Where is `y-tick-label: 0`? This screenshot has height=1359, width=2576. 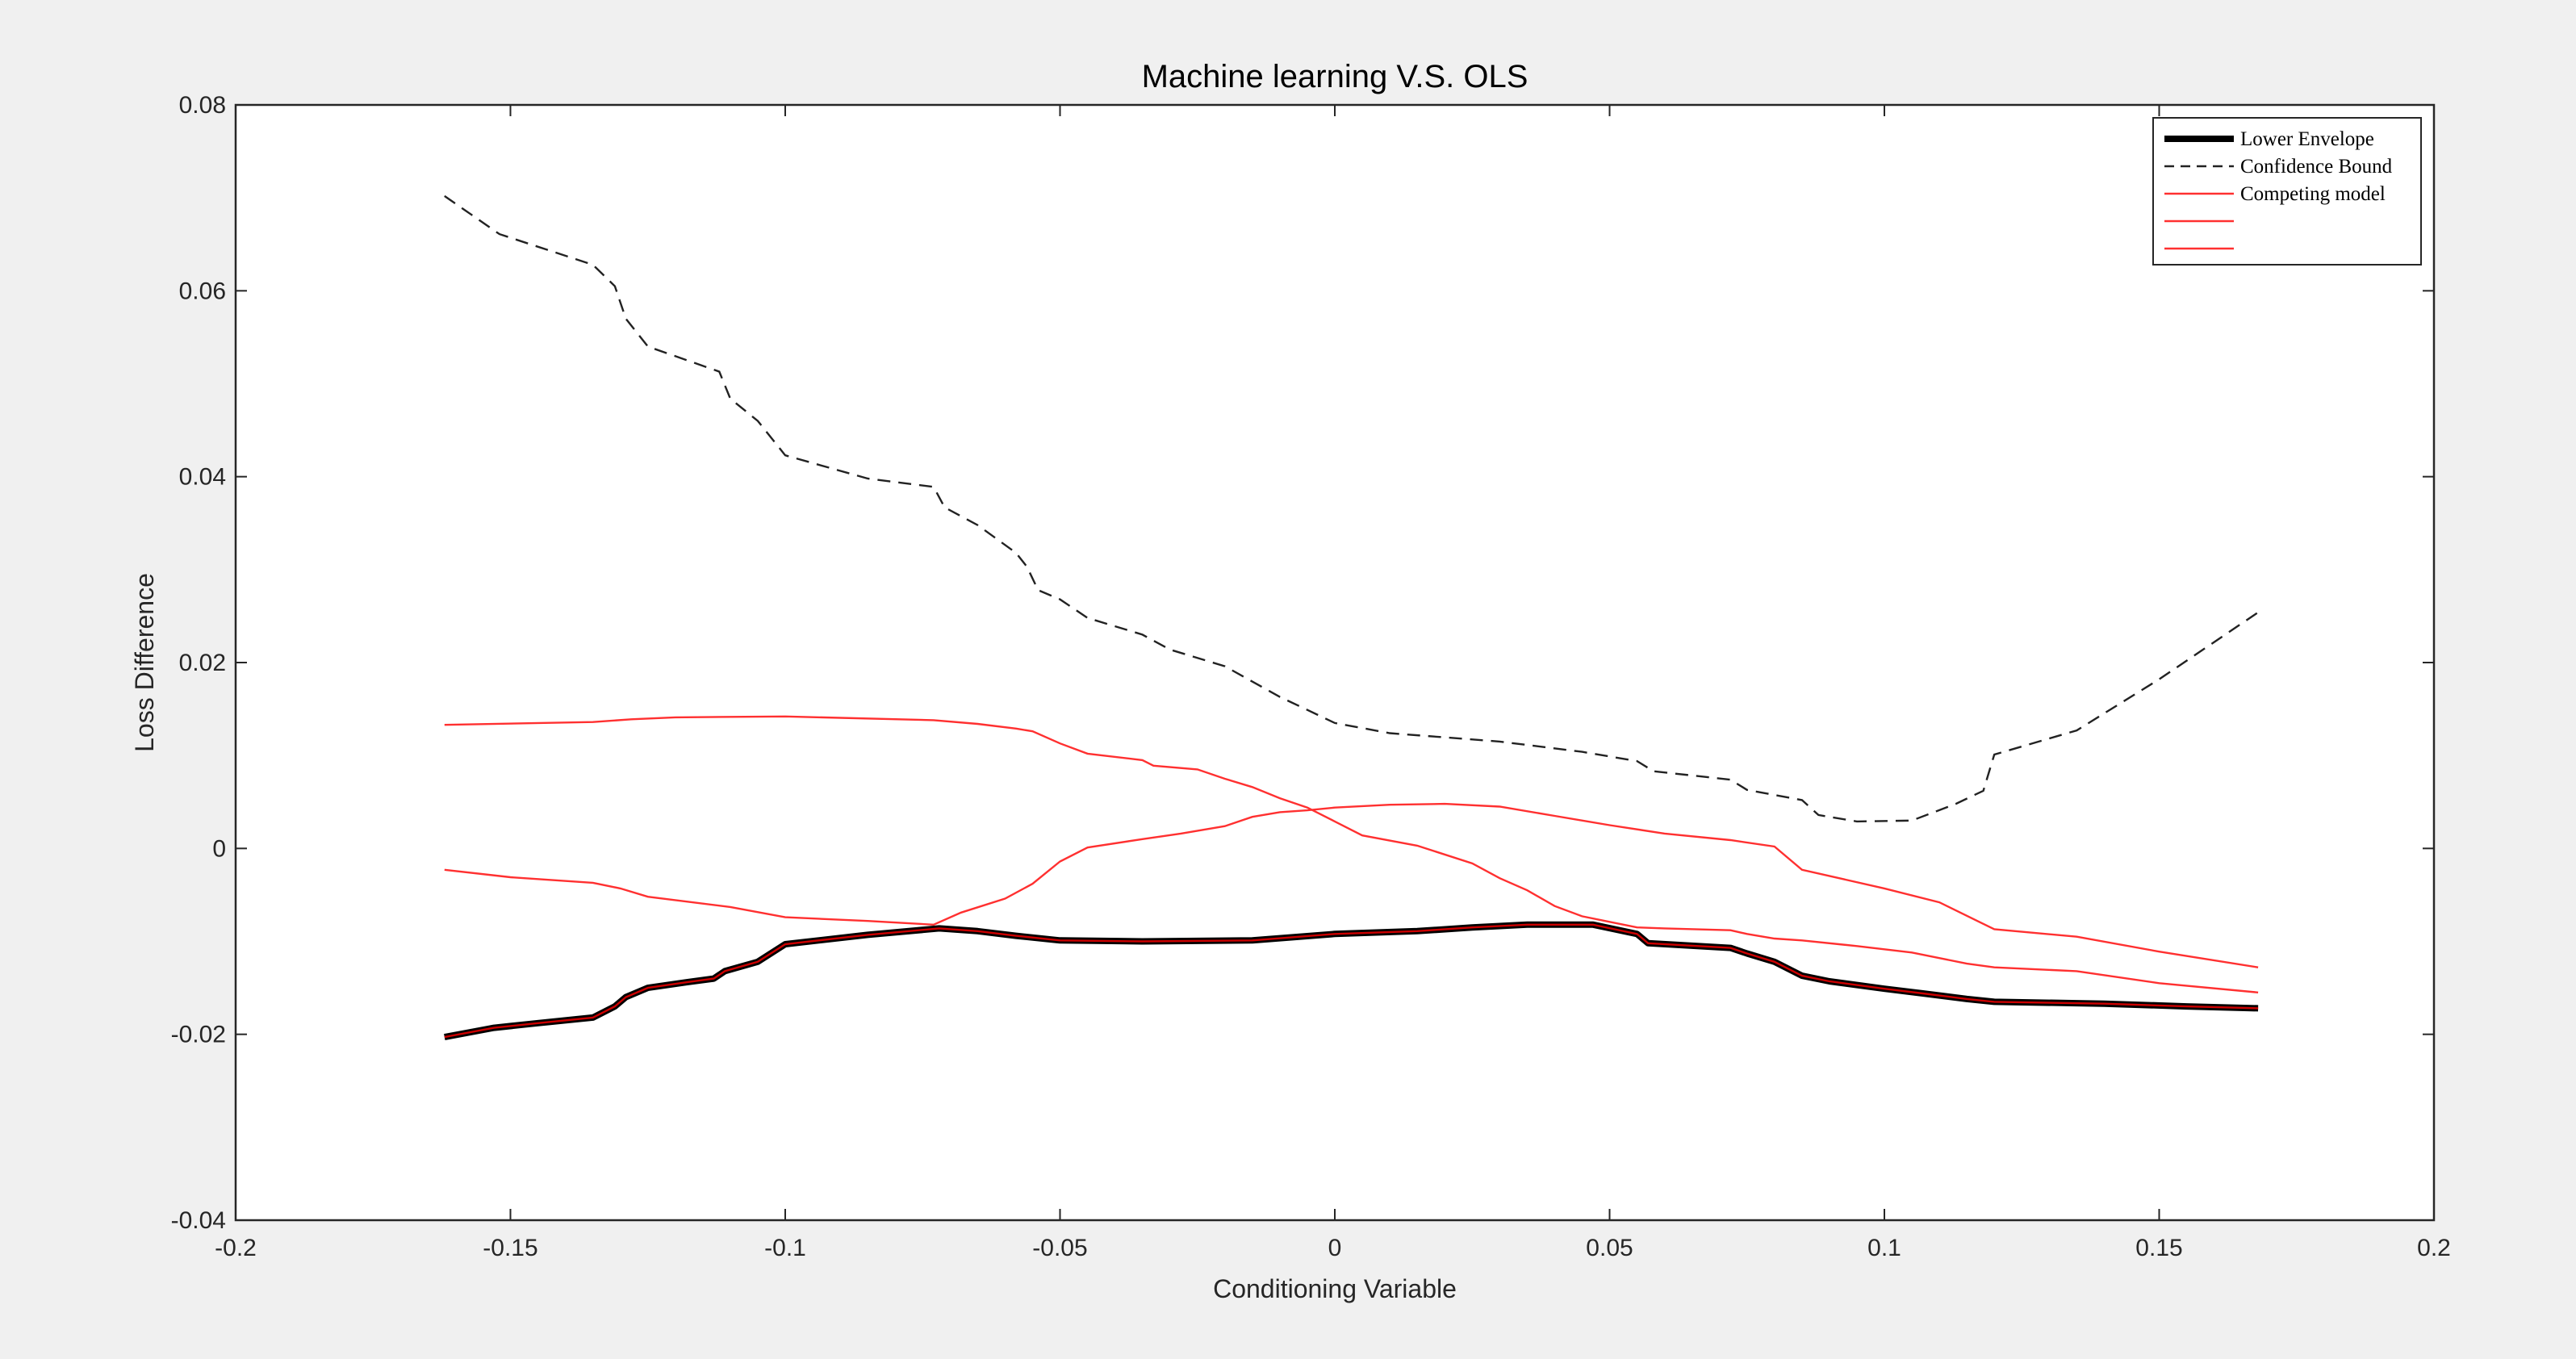 y-tick-label: 0 is located at coordinates (219, 848).